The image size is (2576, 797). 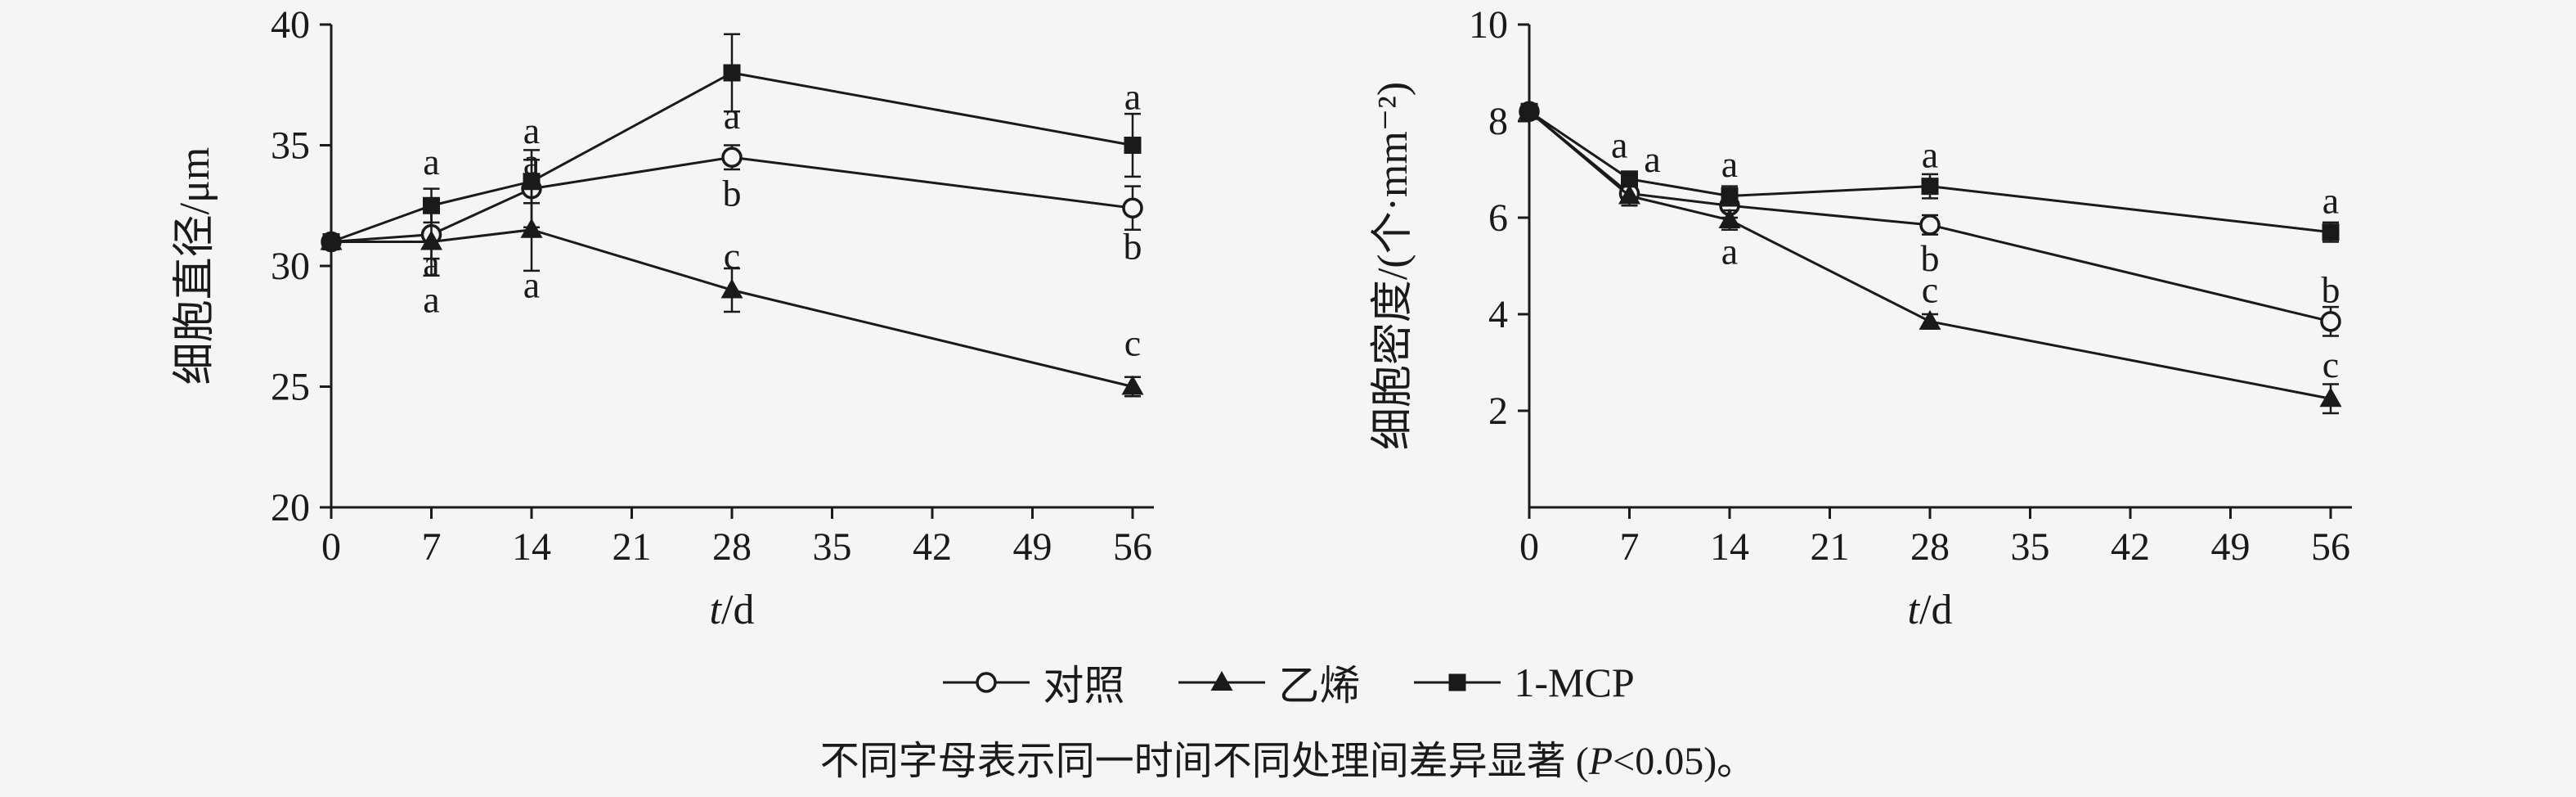 I want to click on legend-item-label: 乙烯, so click(x=1320, y=686).